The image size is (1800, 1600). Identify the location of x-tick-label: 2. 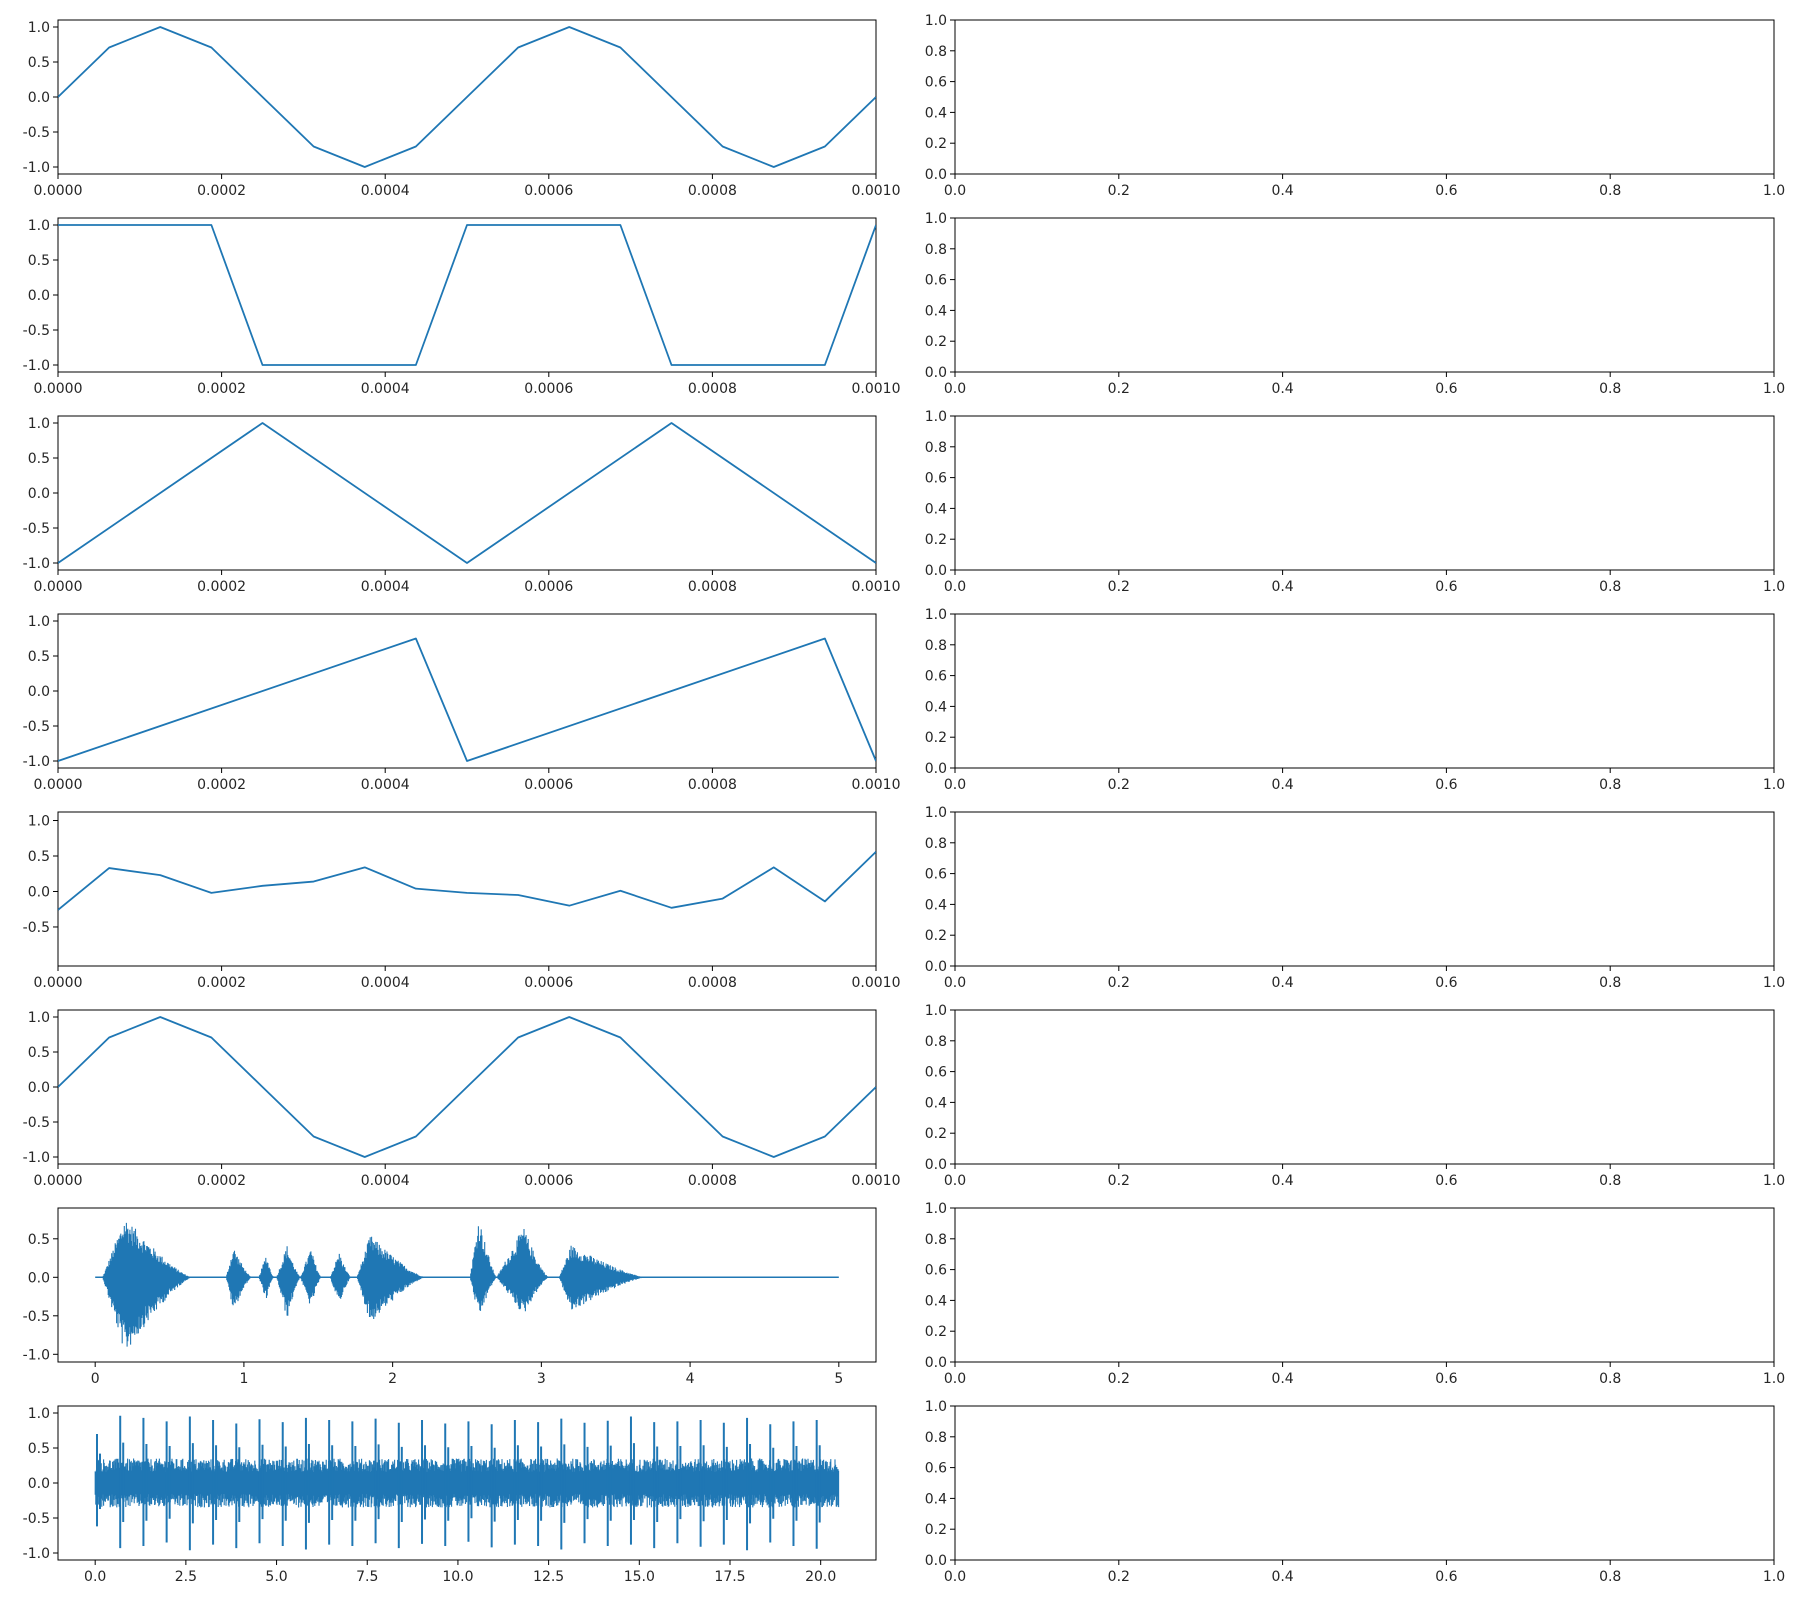
(392, 1379).